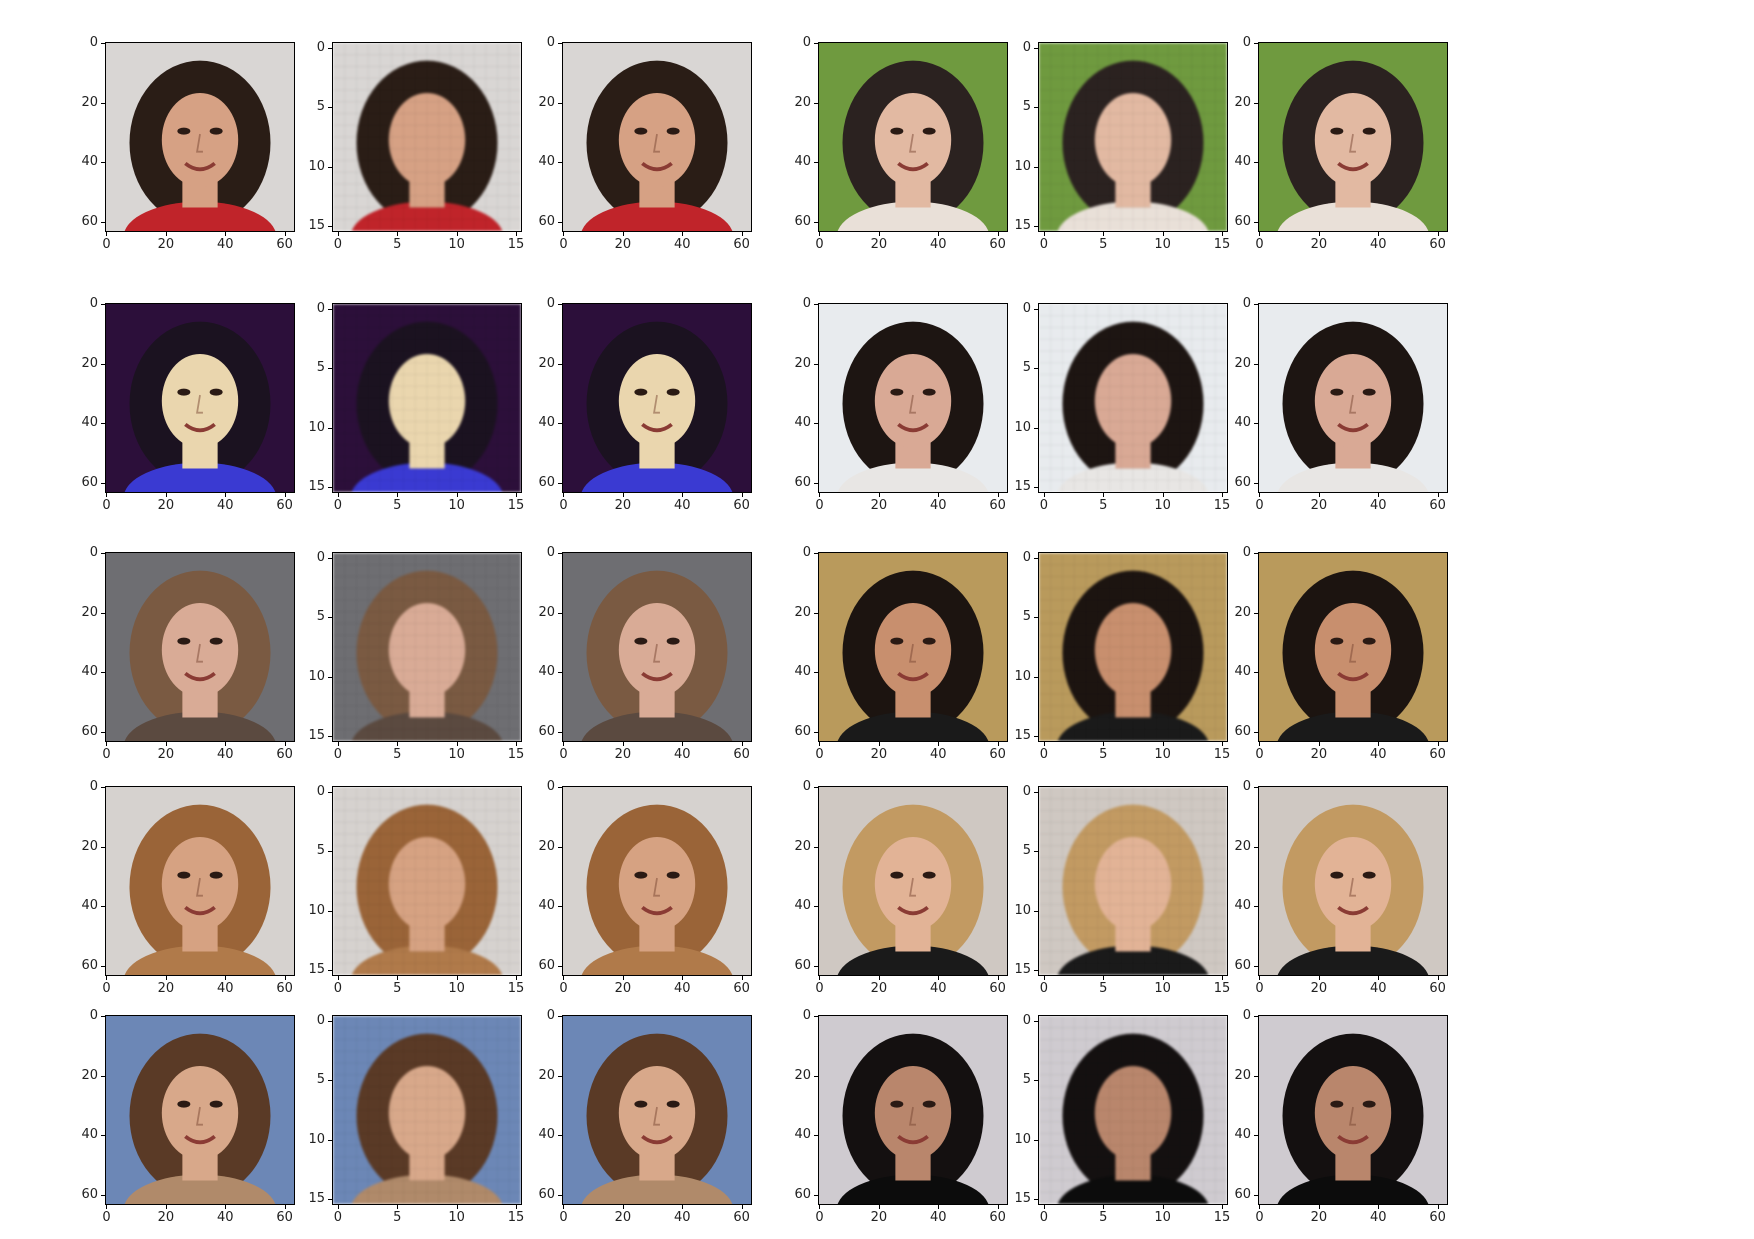 This screenshot has height=1239, width=1754. I want to click on x-tick-label: 15, so click(516, 988).